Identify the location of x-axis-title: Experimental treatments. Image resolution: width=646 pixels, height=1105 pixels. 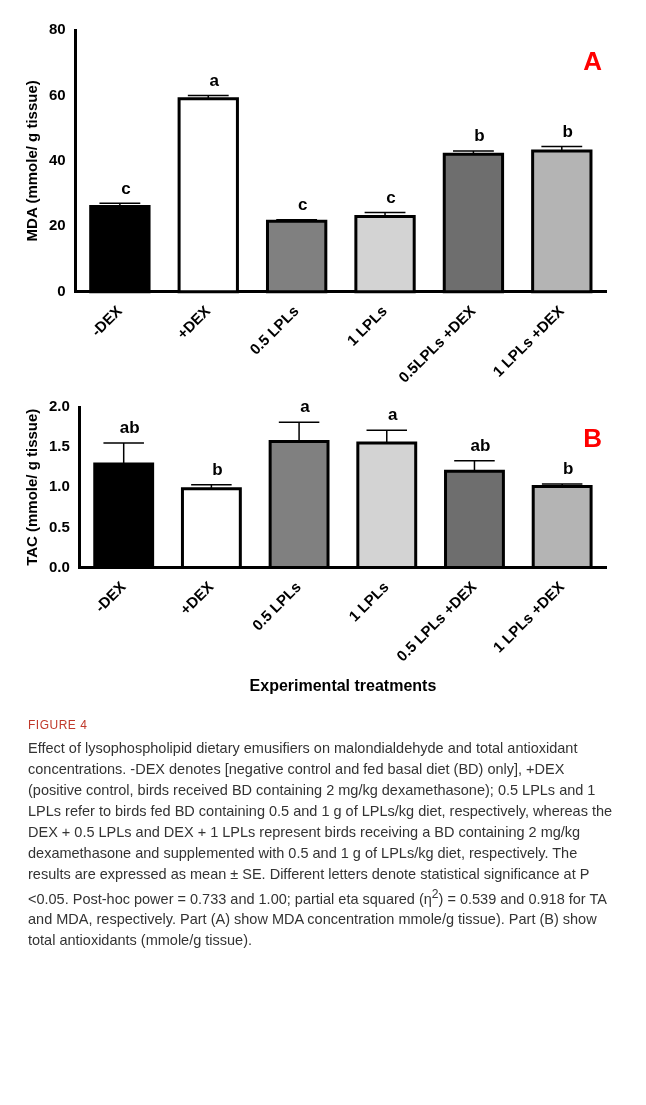
(343, 685).